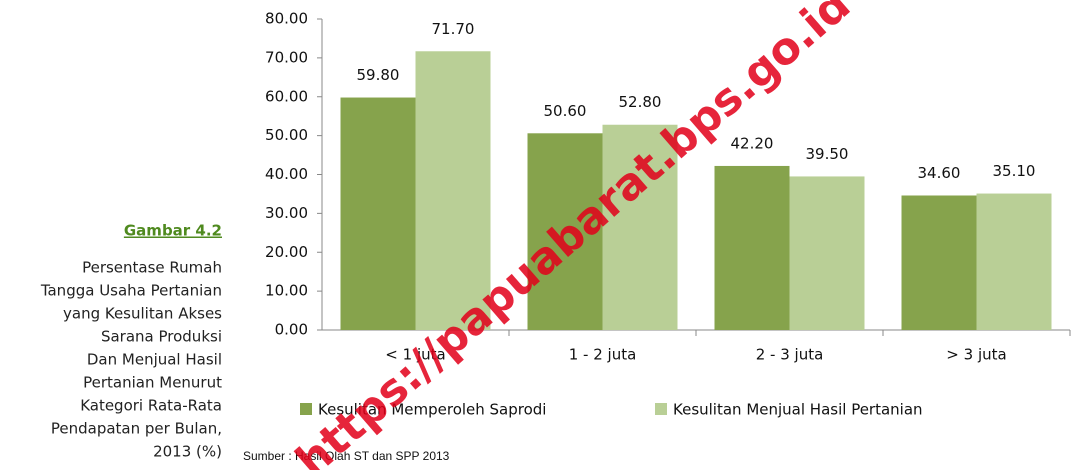 The width and height of the screenshot is (1072, 470). What do you see at coordinates (136, 429) in the screenshot?
I see `caption-line: Pendapatan per Bulan,` at bounding box center [136, 429].